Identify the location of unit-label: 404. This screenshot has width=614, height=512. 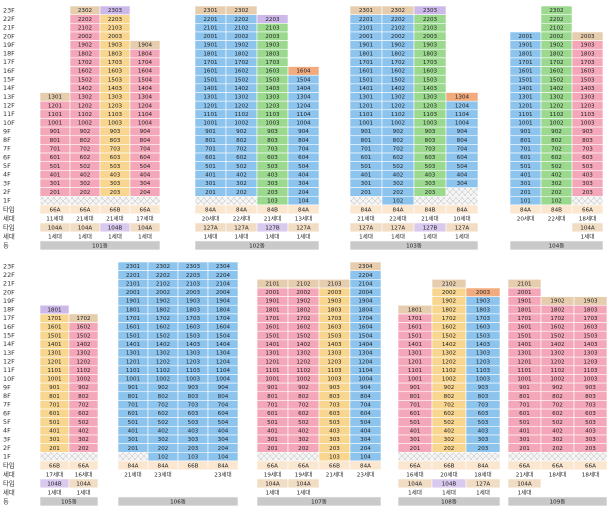
(223, 431).